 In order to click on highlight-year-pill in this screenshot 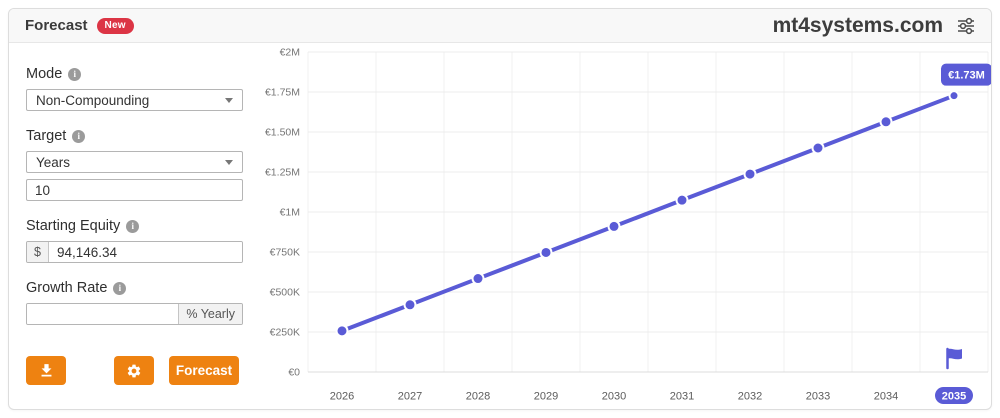, I will do `click(954, 395)`.